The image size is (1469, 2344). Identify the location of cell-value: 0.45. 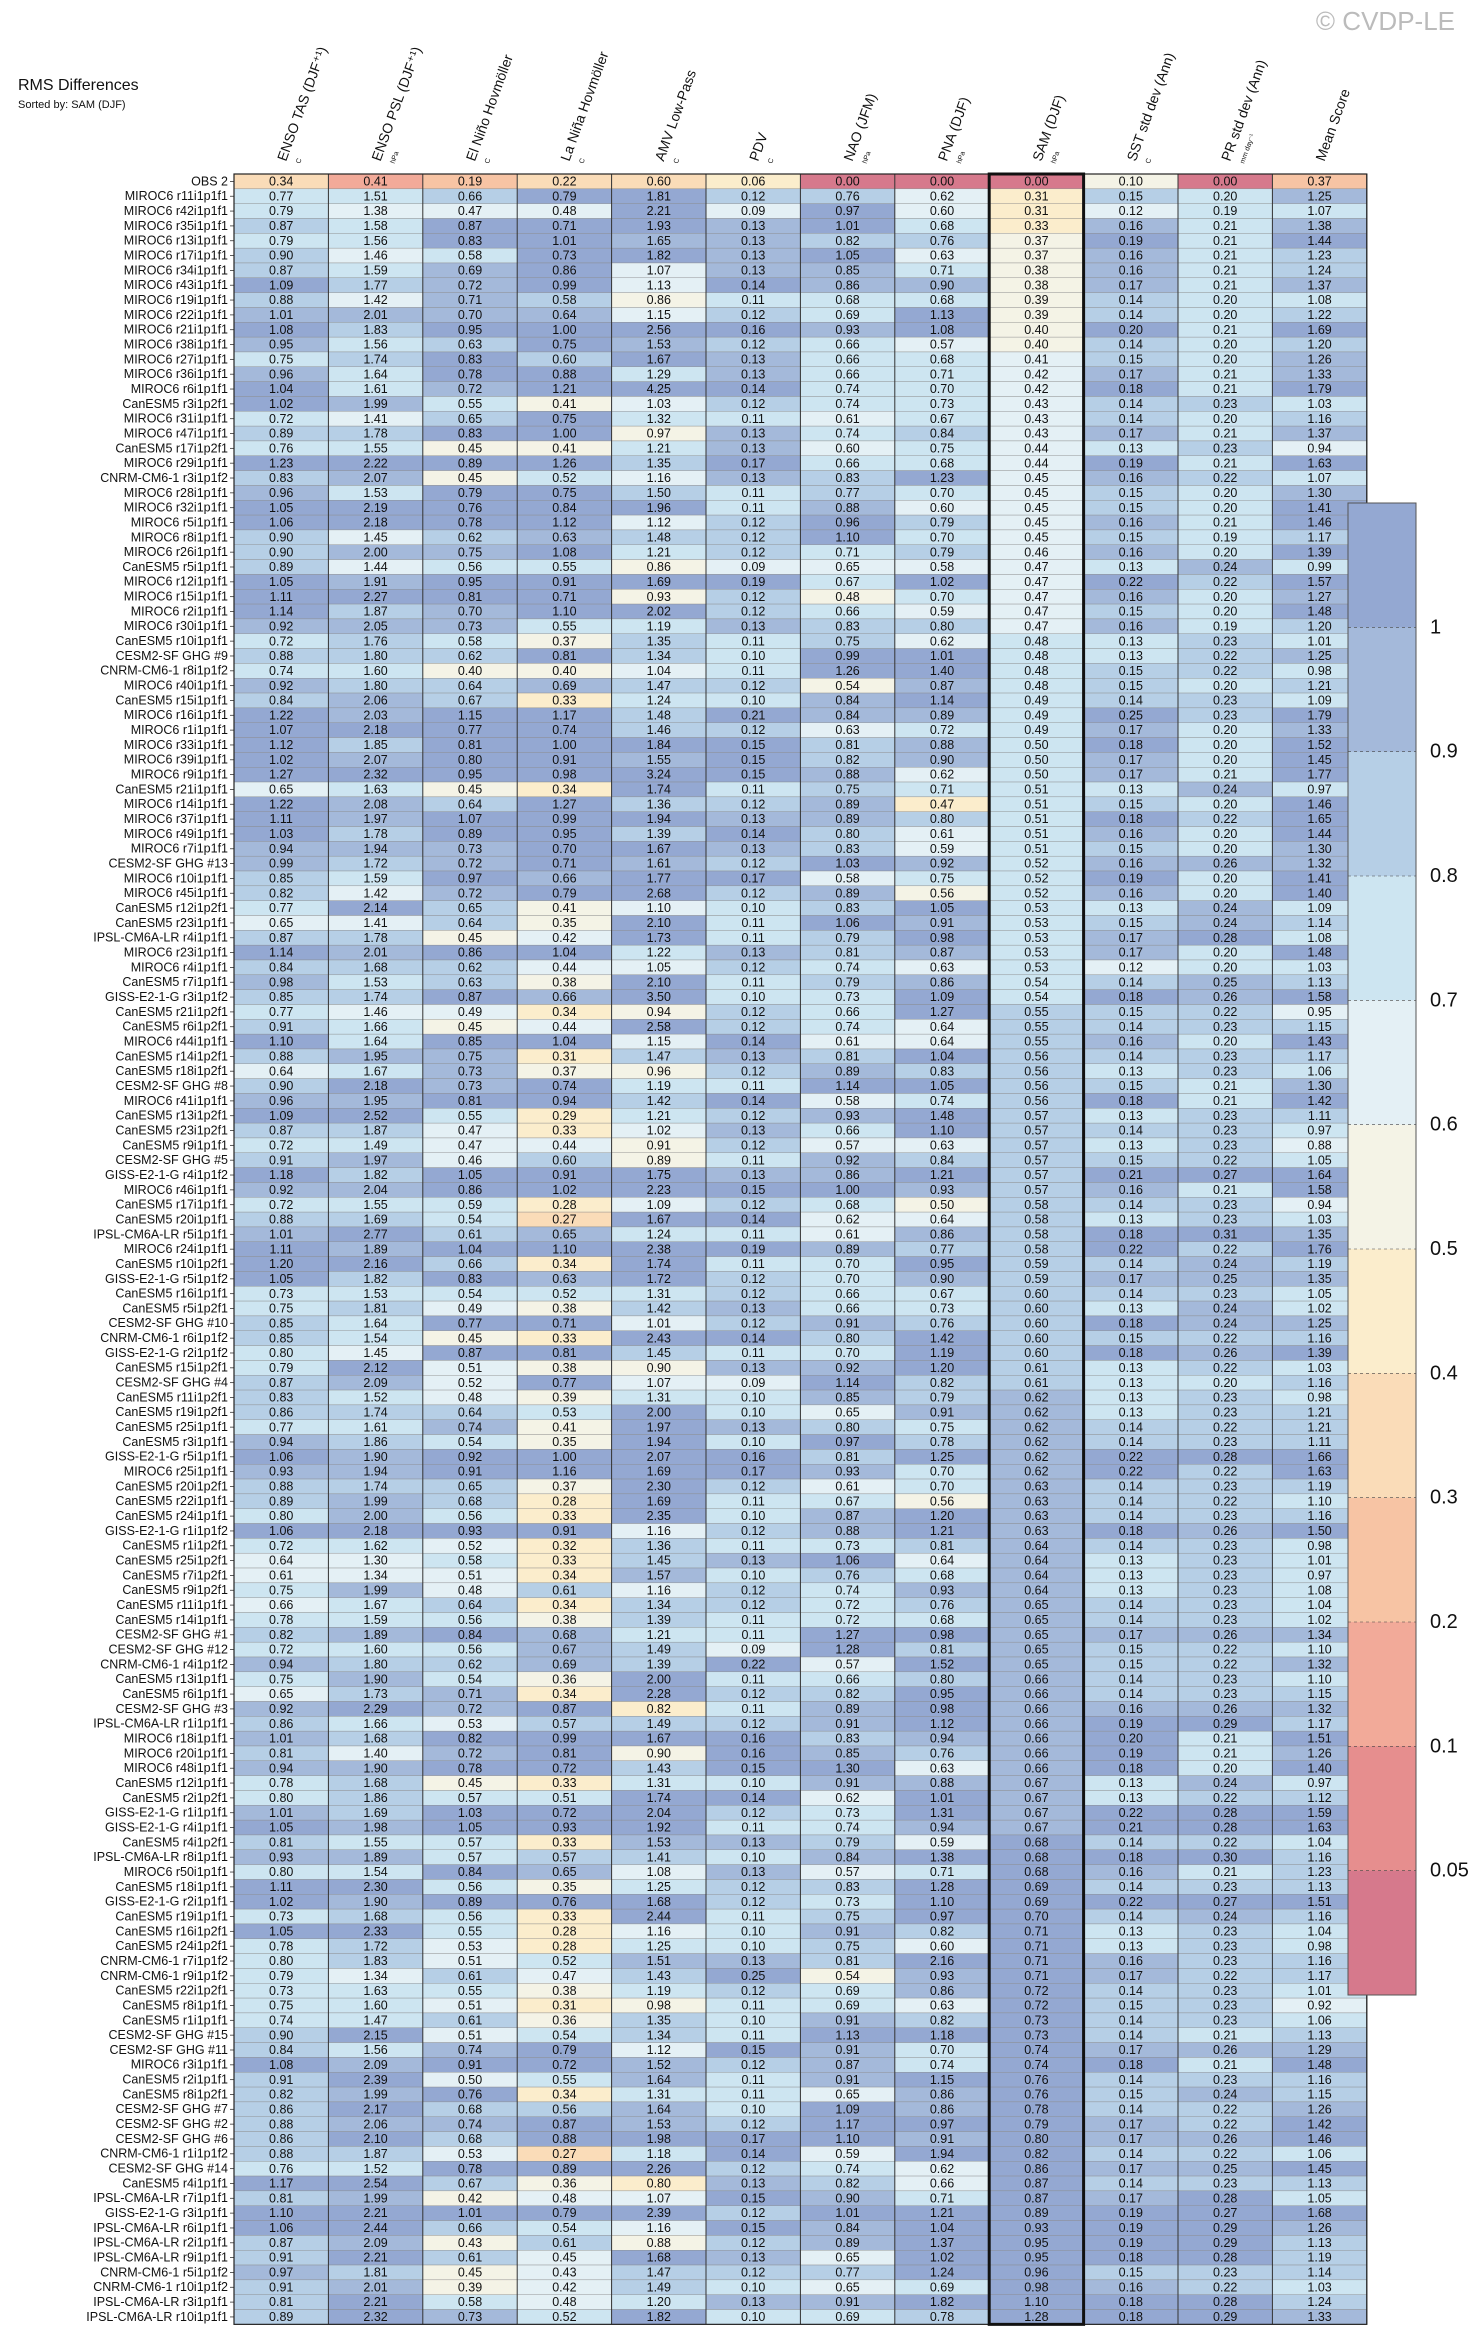
(1036, 478).